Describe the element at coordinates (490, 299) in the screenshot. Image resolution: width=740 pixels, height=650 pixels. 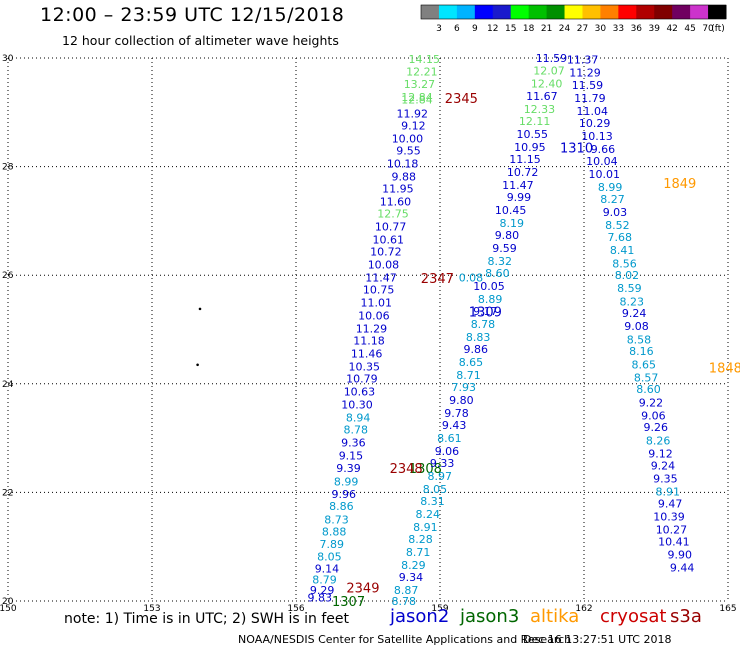
I see `wave-height-label: 8.89` at that location.